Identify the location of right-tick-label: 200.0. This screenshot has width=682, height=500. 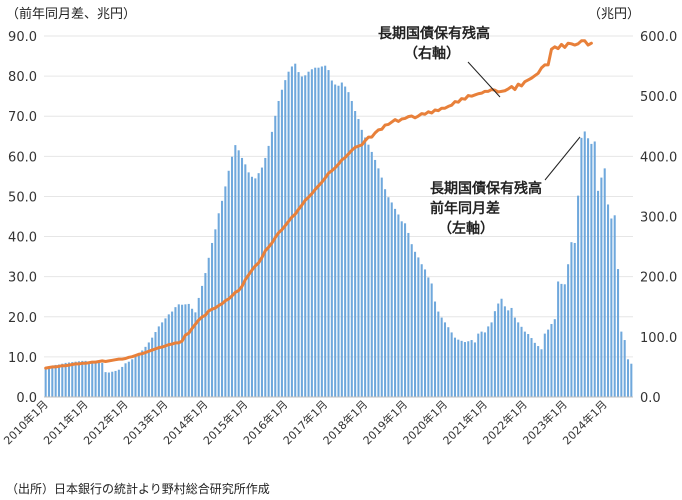
(658, 278).